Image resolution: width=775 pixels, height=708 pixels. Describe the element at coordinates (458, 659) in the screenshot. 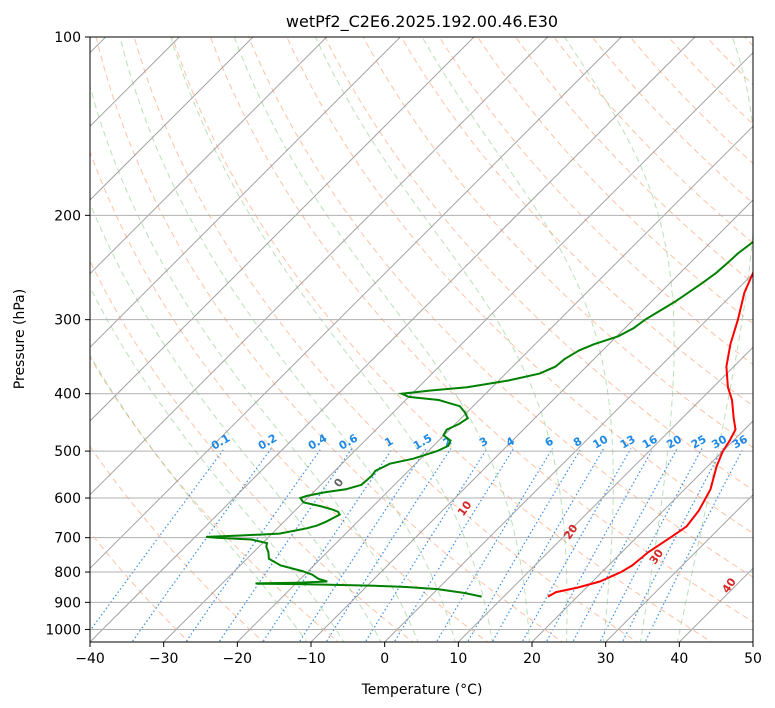

I see `x-tick-label: 10` at that location.